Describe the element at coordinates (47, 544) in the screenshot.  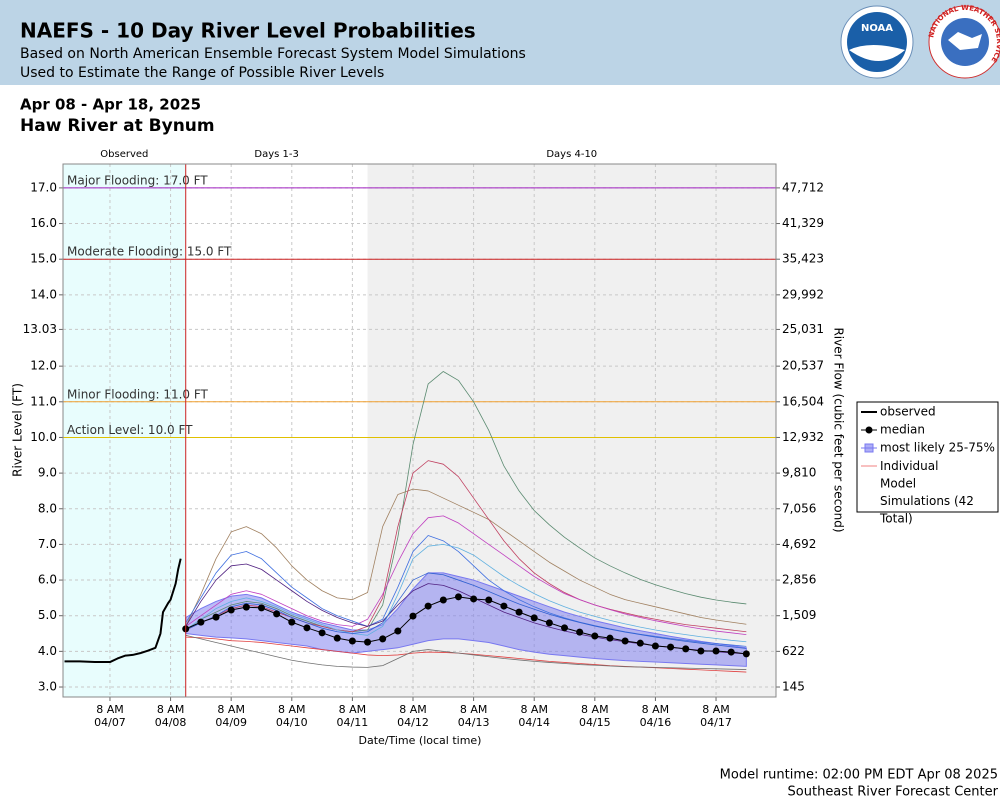
I see `y-tick-label: 7.0` at that location.